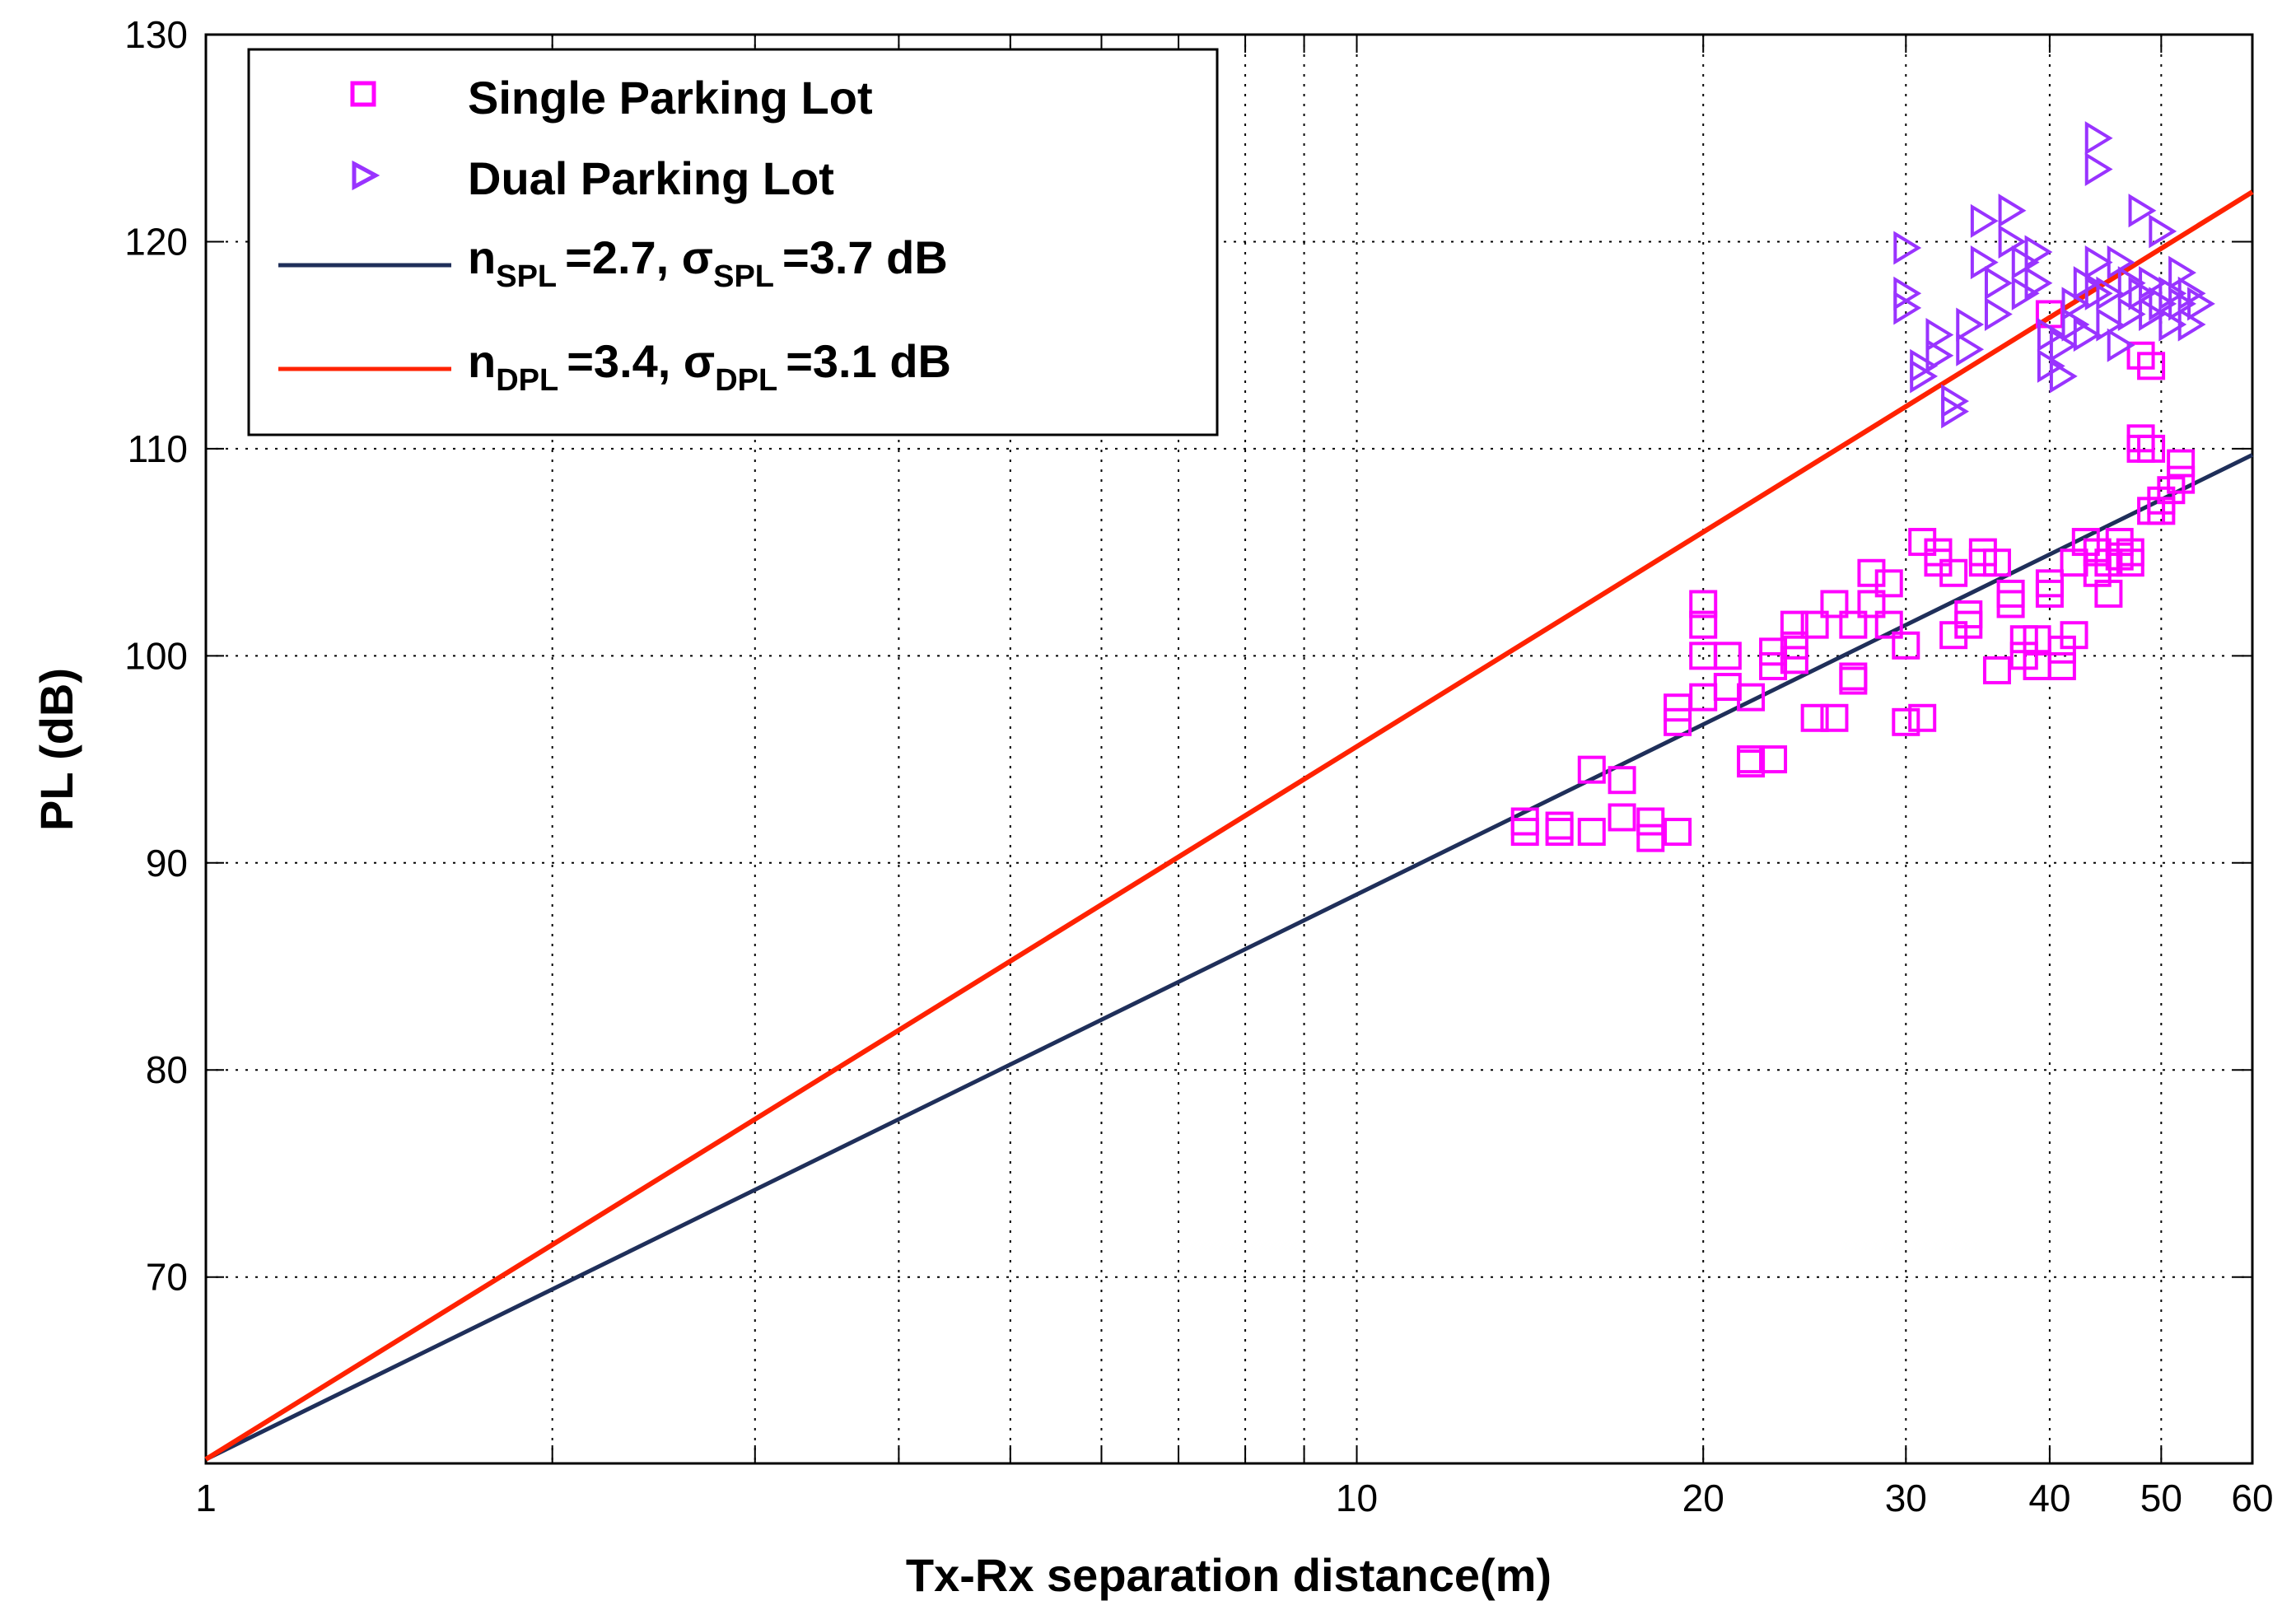 The height and width of the screenshot is (1624, 2296). I want to click on y-tick-label: 90, so click(167, 863).